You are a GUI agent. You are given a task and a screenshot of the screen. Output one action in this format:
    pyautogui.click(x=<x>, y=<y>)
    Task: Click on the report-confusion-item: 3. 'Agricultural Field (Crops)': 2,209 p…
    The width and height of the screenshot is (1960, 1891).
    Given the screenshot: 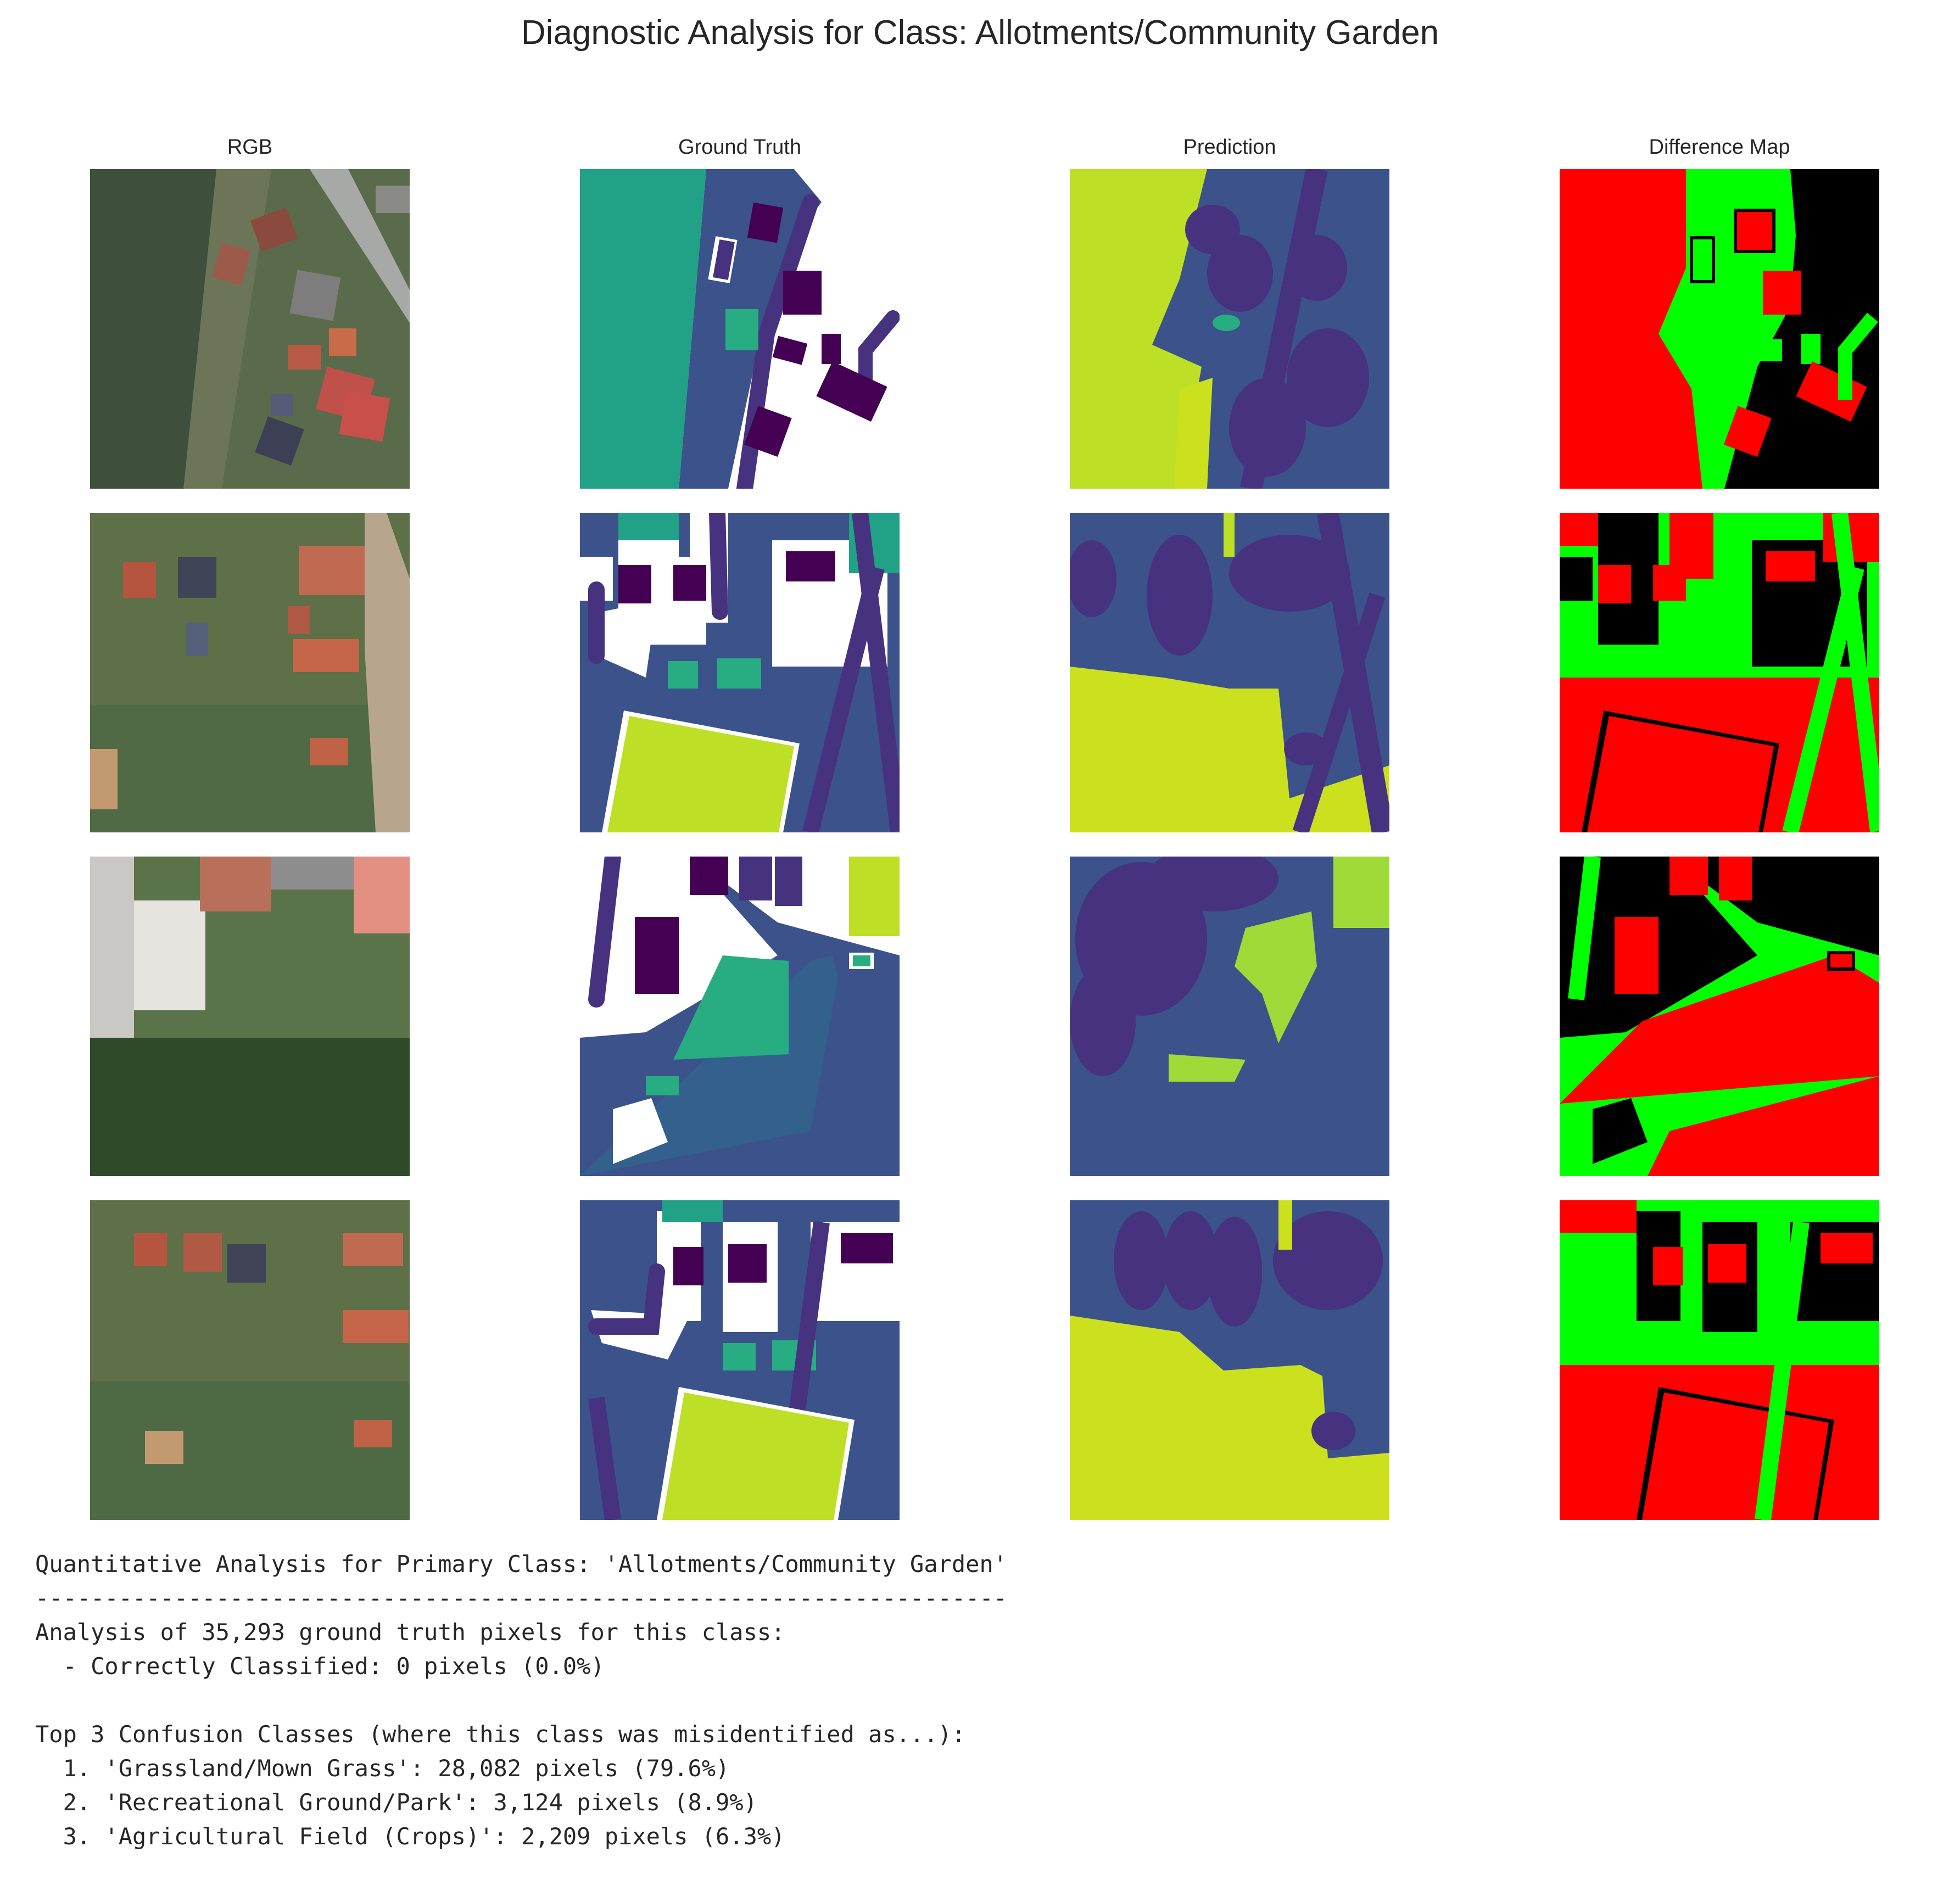 What is the action you would take?
    pyautogui.click(x=410, y=1836)
    